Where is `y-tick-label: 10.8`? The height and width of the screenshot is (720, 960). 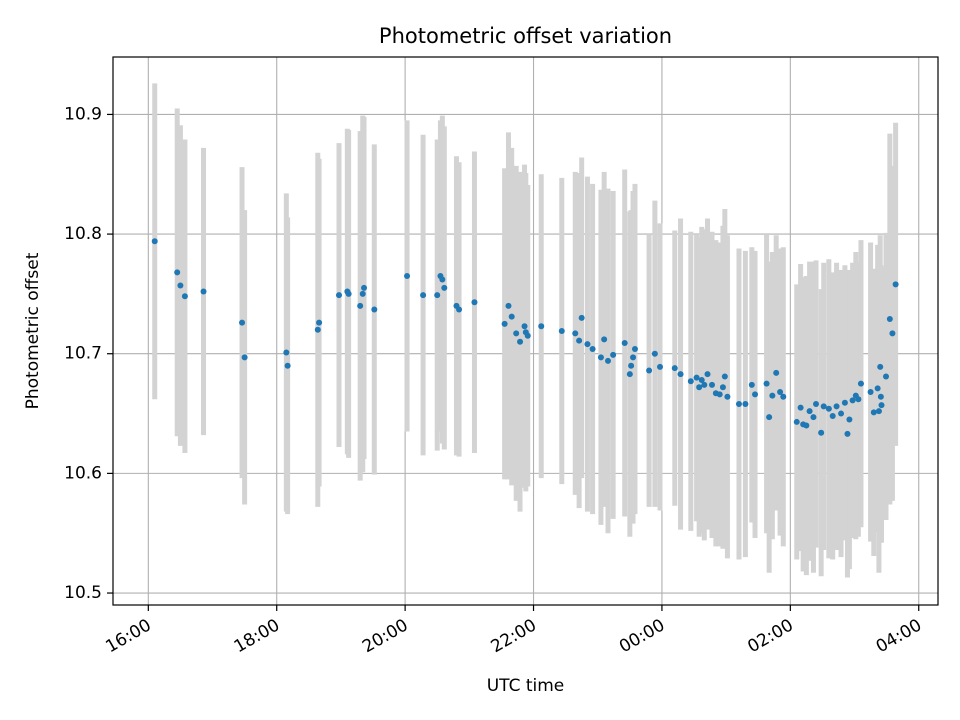
y-tick-label: 10.8 is located at coordinates (83, 234).